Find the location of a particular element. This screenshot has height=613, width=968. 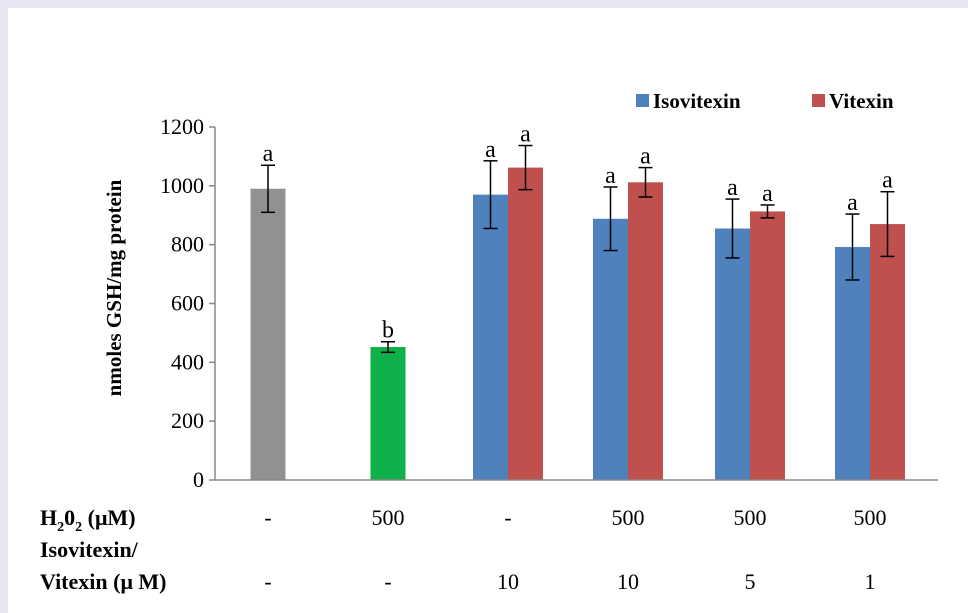

row-label-h2o2-main: H is located at coordinates (48, 517).